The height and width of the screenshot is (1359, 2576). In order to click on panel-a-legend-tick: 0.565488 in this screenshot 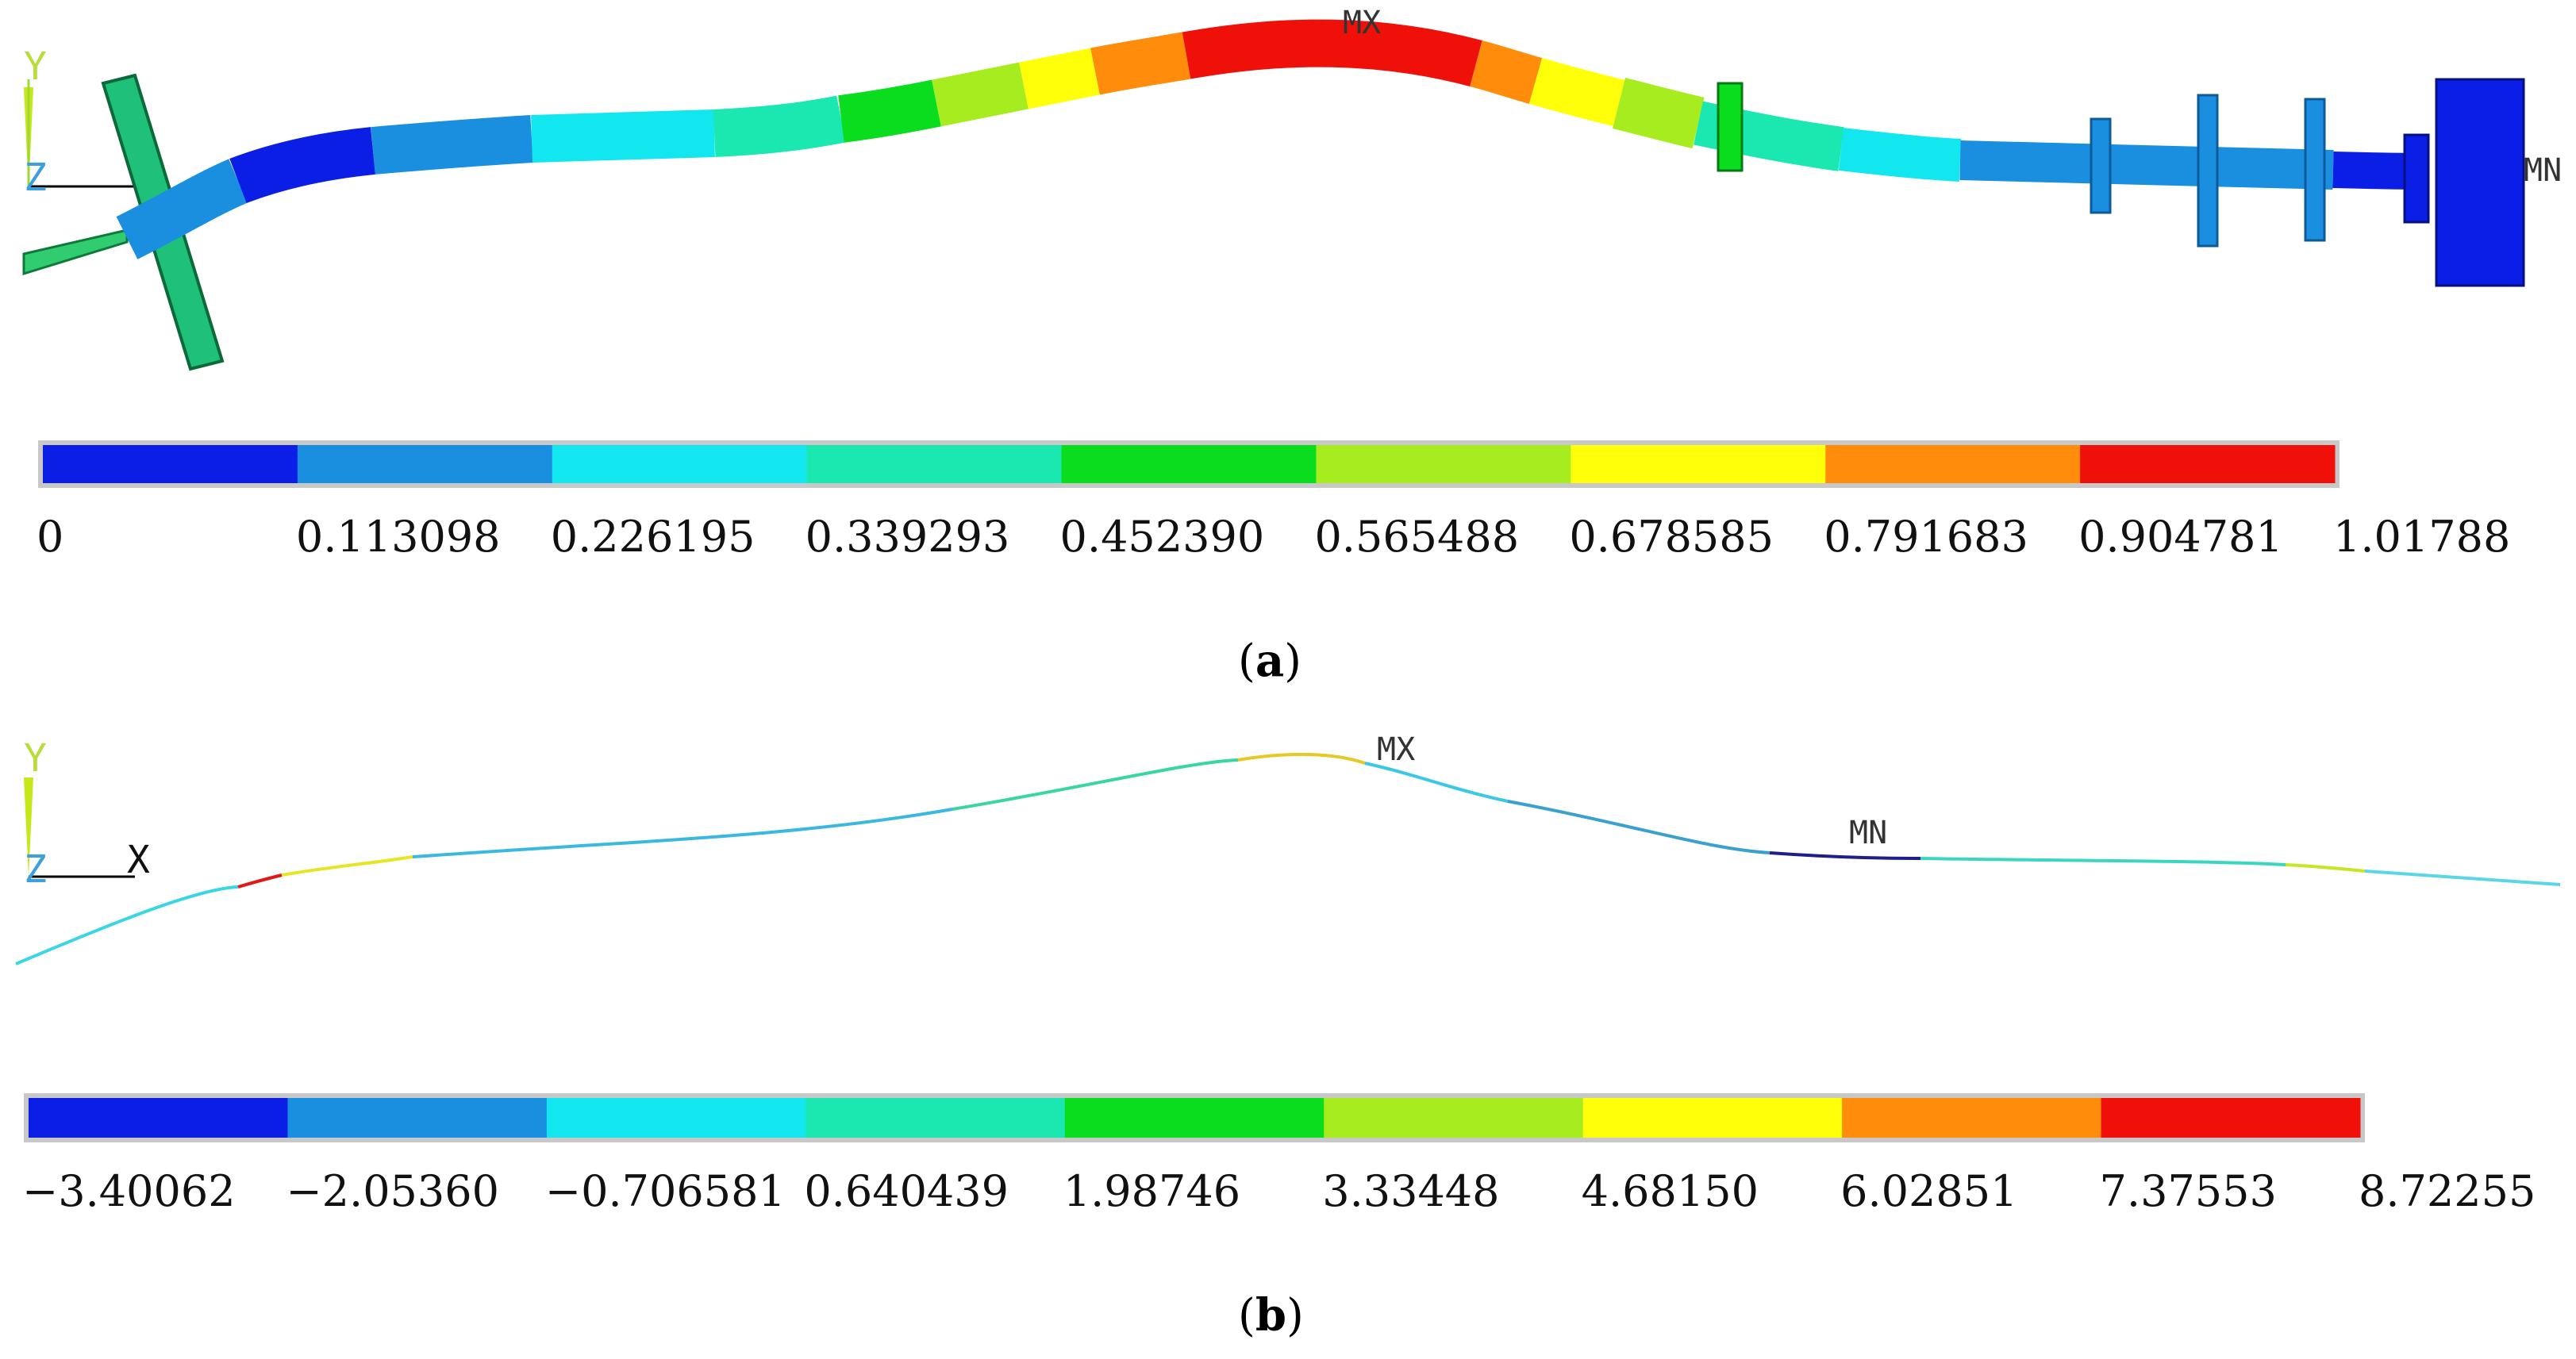, I will do `click(1416, 537)`.